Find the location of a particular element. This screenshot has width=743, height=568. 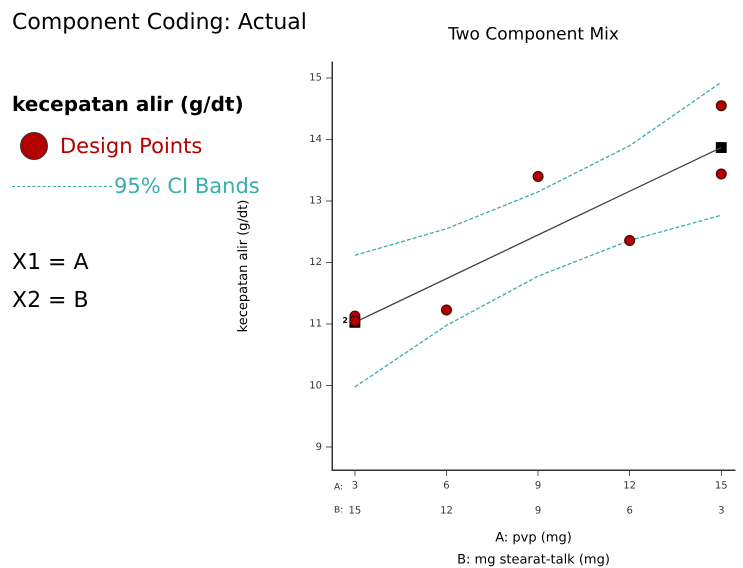

chart-title: Two Component Mix is located at coordinates (533, 34).